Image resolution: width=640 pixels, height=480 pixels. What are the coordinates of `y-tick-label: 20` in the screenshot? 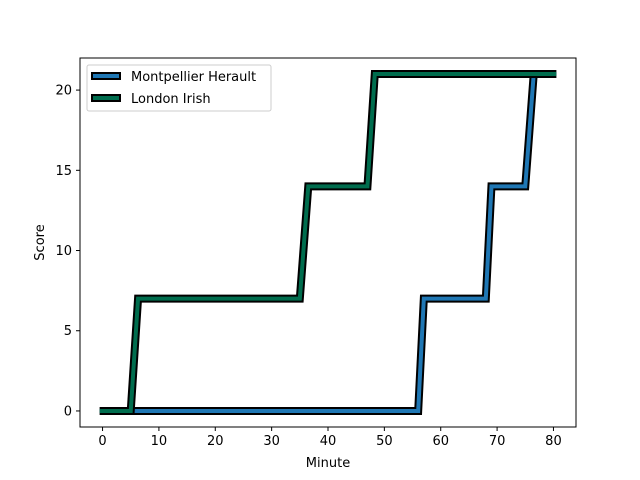 It's located at (63, 91).